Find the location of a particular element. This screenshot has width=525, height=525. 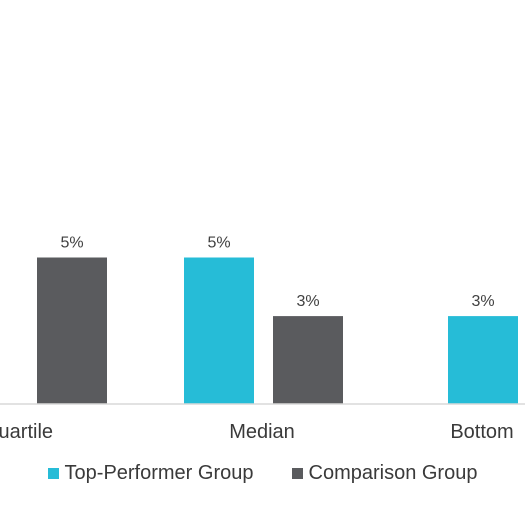

legend-swatch-comparison is located at coordinates (297, 473).